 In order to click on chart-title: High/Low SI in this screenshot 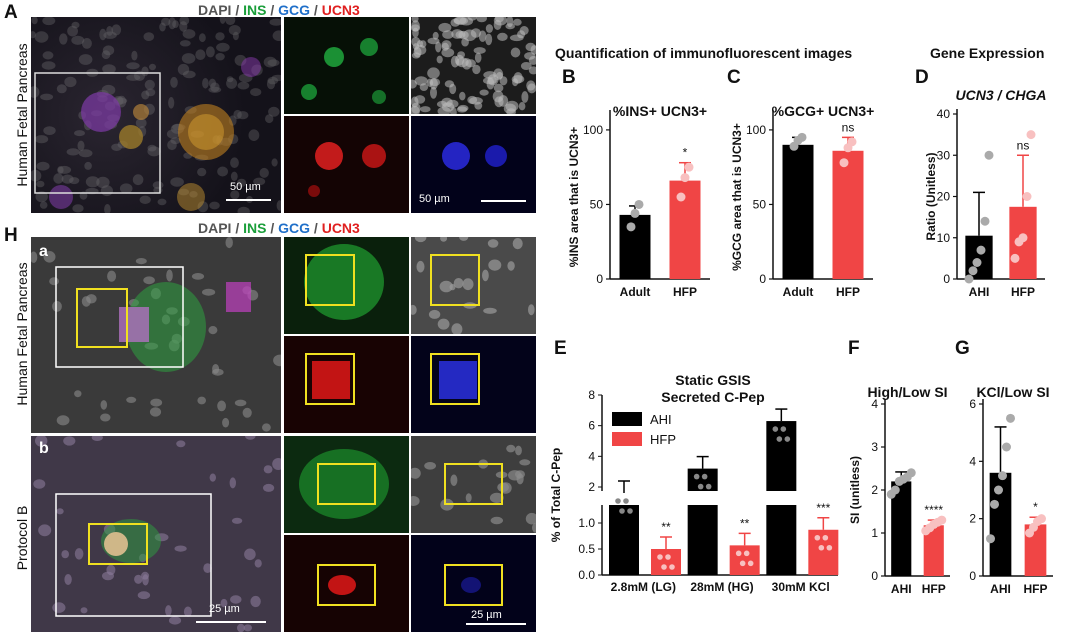, I will do `click(907, 392)`.